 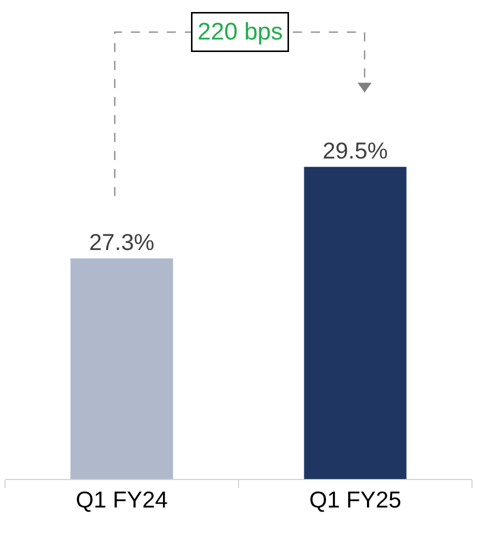 I want to click on x-tick-label: Q1 FY25, so click(x=355, y=499).